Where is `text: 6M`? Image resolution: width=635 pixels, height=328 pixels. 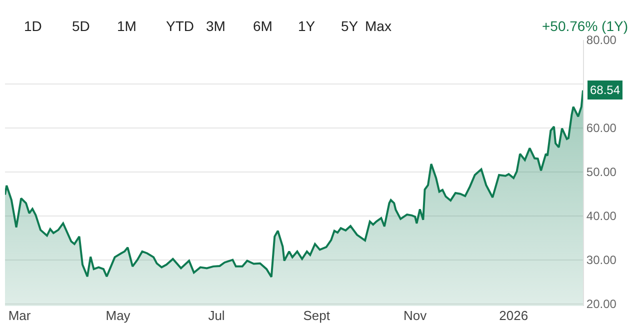 text: 6M is located at coordinates (262, 26).